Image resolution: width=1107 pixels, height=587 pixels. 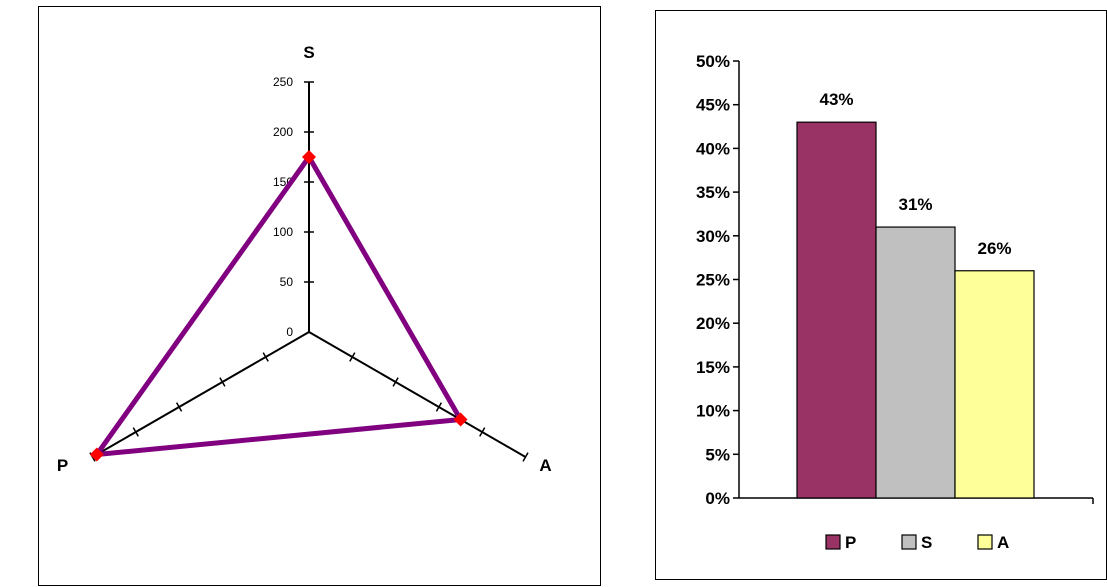 I want to click on bar-data-label-a: 26%, so click(x=994, y=248).